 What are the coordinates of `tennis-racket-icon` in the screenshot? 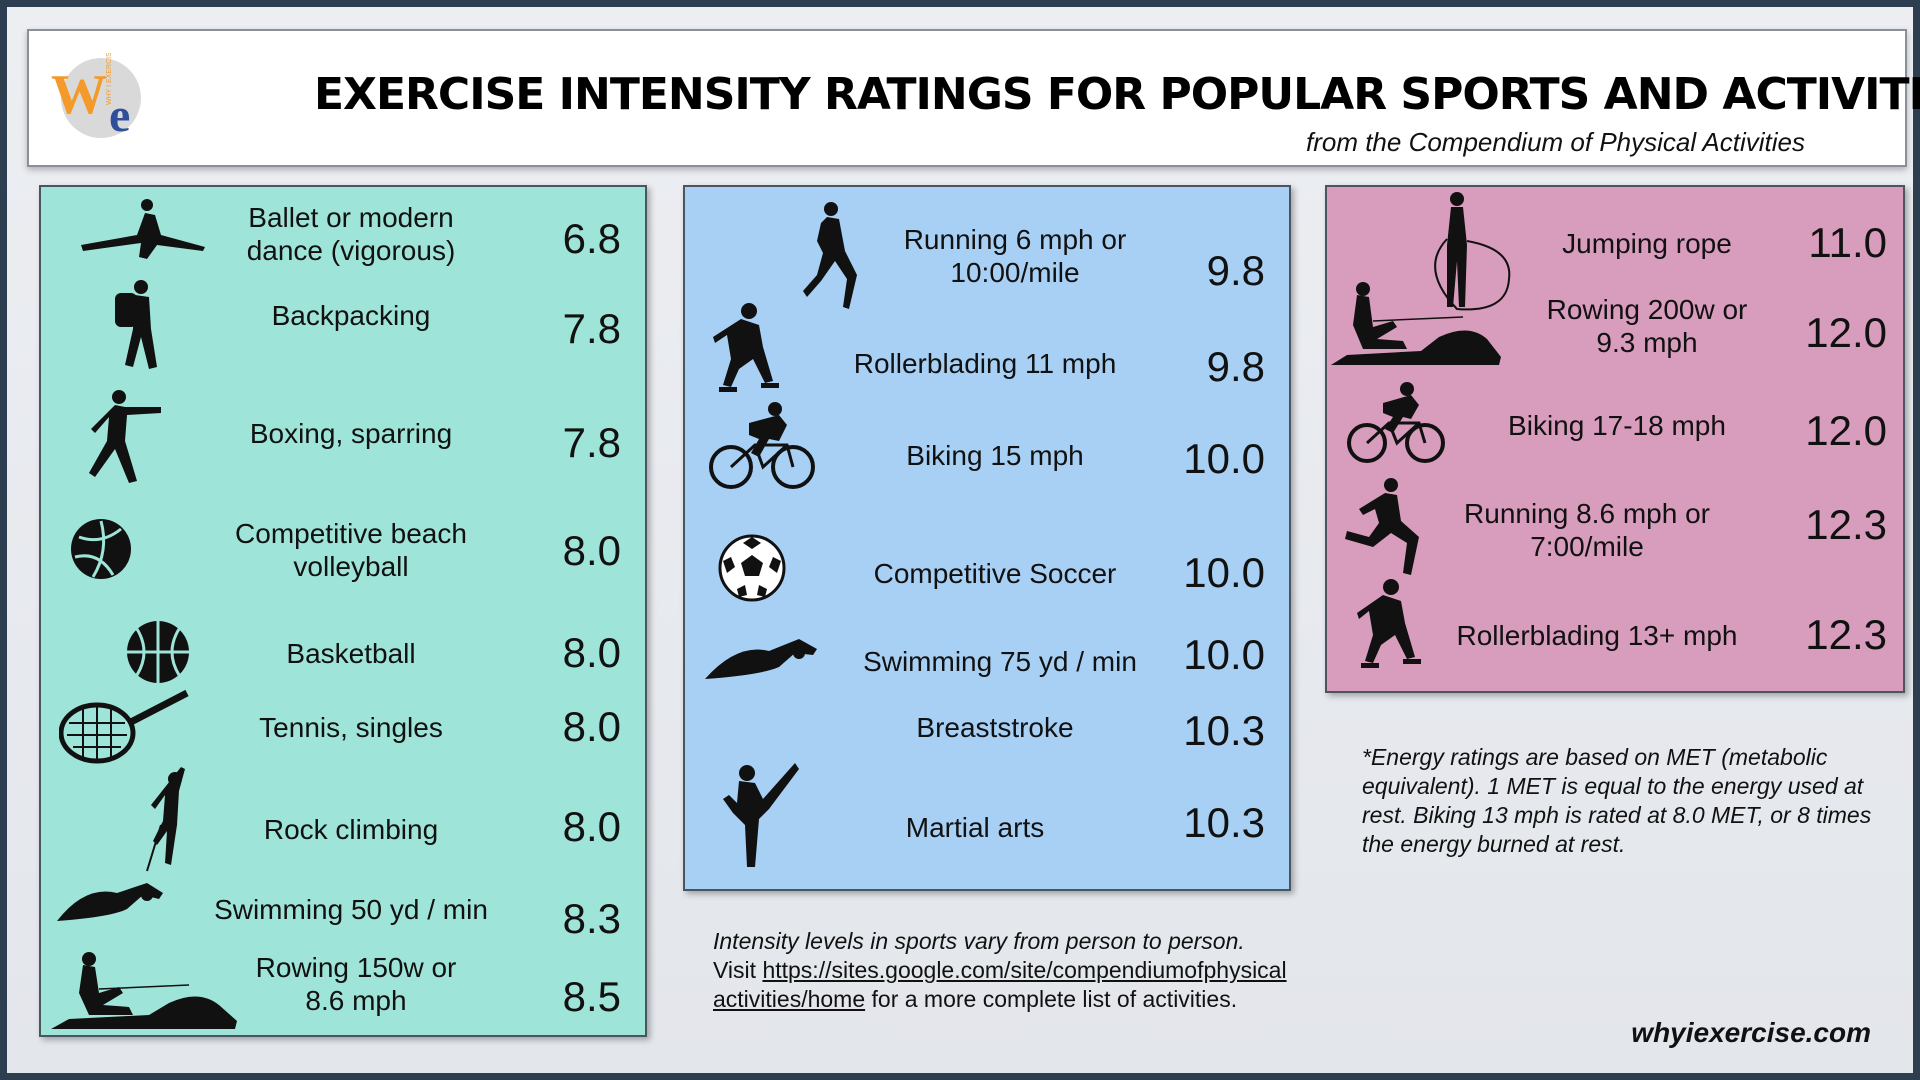 It's located at (124, 729).